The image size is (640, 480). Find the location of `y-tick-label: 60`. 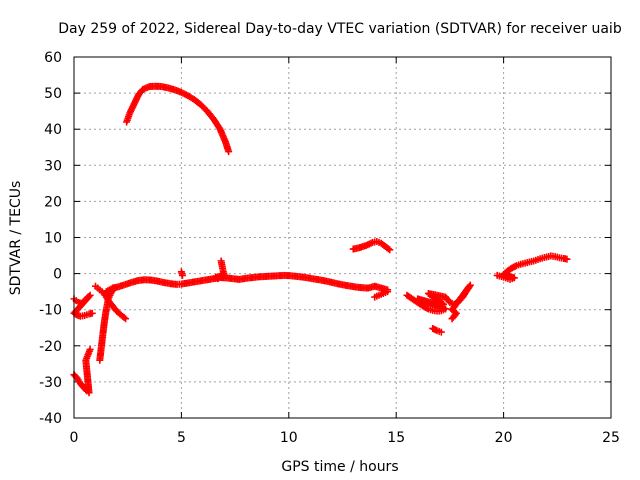

y-tick-label: 60 is located at coordinates (53, 58).